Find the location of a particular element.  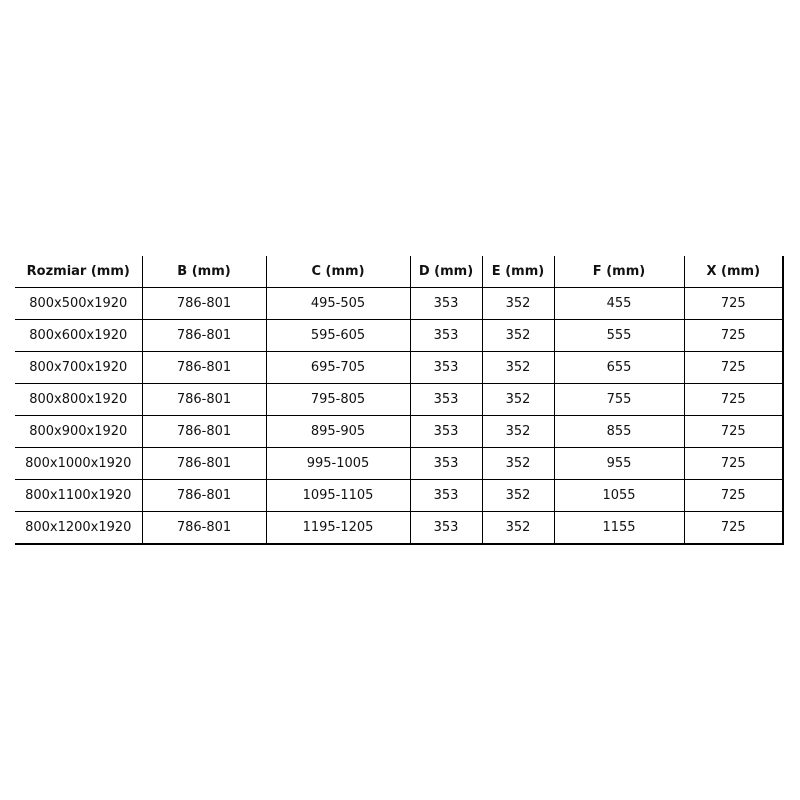

table-cell: 800x500x1920 is located at coordinates (78, 303).